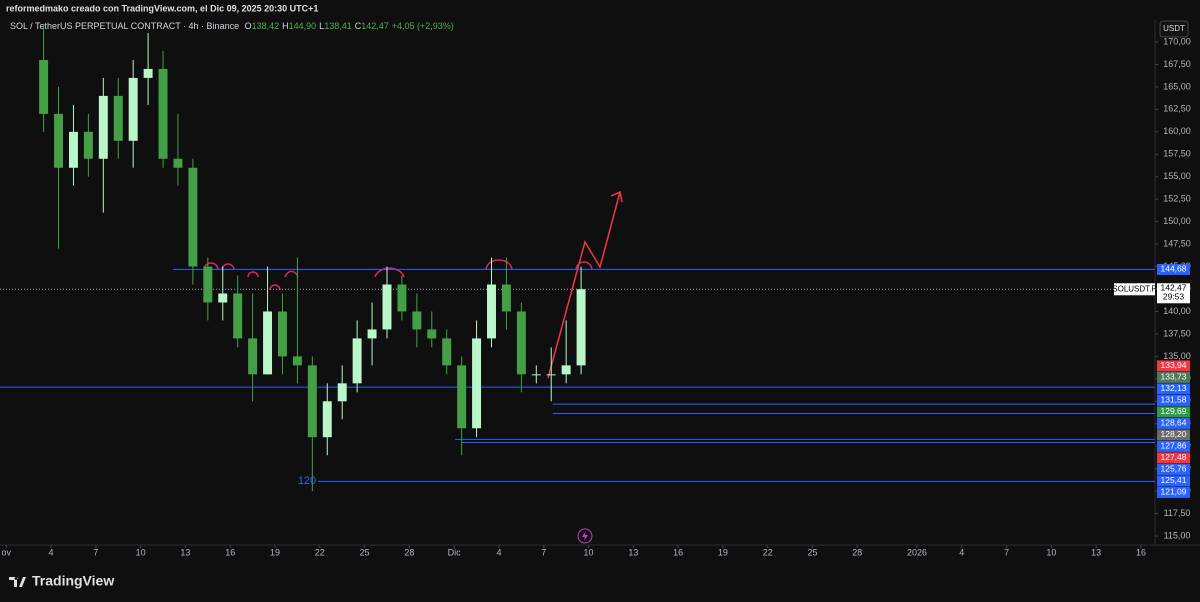 The height and width of the screenshot is (602, 1200). What do you see at coordinates (723, 552) in the screenshot?
I see `x-tick-label: 19` at bounding box center [723, 552].